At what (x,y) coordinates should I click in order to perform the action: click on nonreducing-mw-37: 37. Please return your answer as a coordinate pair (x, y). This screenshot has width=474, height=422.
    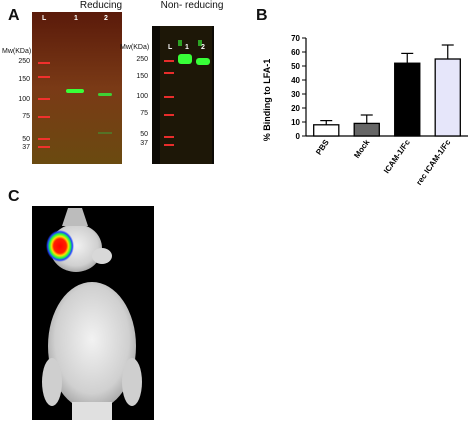
    Looking at the image, I should click on (144, 143).